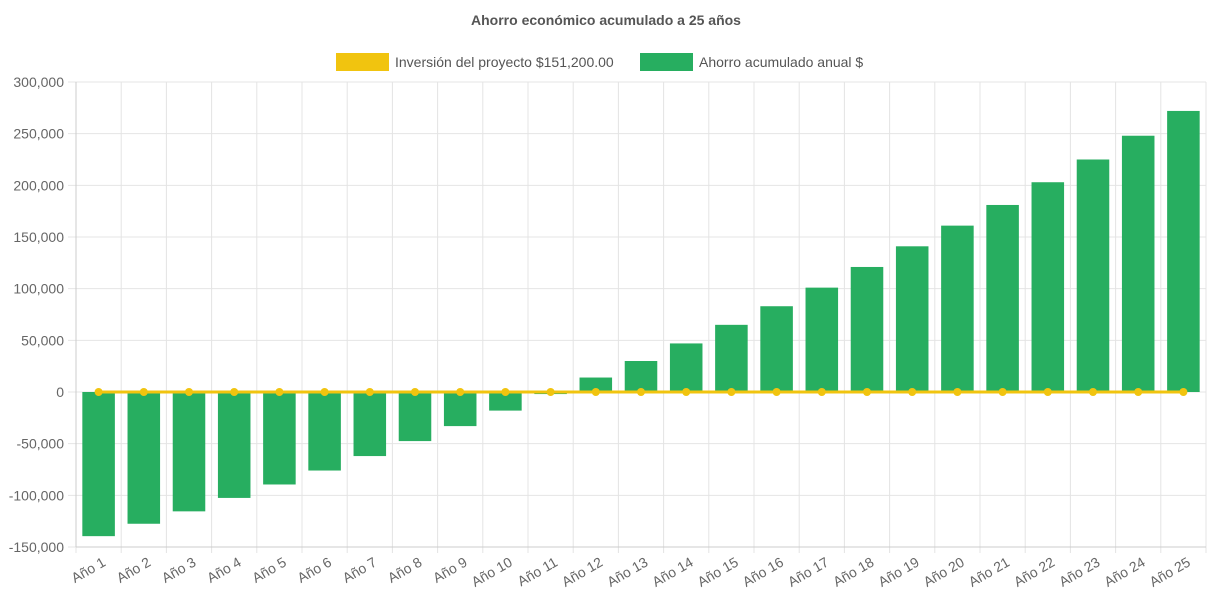 The width and height of the screenshot is (1213, 606). I want to click on chart-title: Ahorro económico acumulado a 25 años, so click(606, 20).